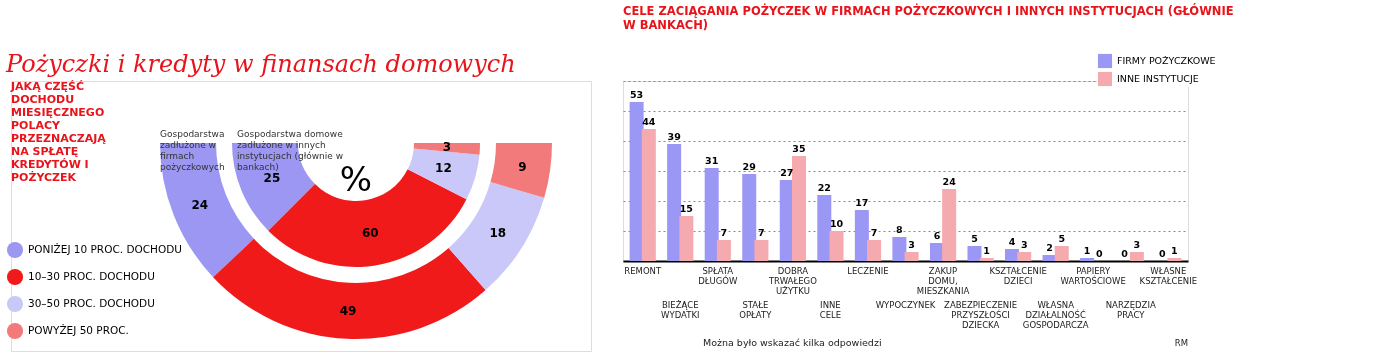 The width and height of the screenshot is (1400, 364). I want to click on x-tick-label: WŁASNA DZIAŁALNOŚĆ GOSPODARCZA, so click(1055, 315).